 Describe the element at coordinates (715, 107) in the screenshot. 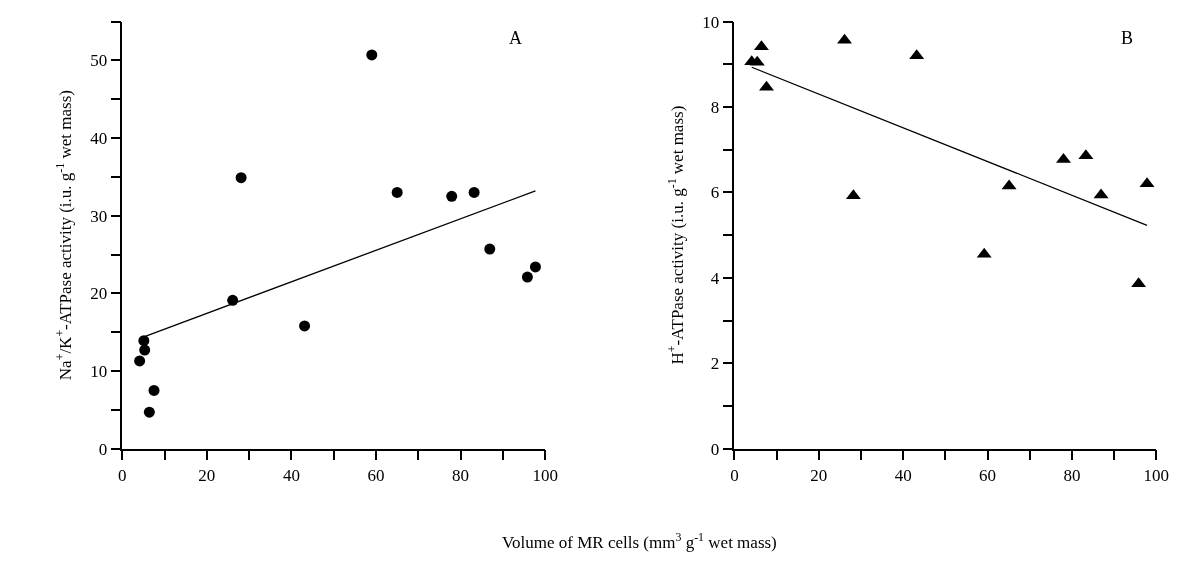

I see `y-tick-label: 8` at that location.